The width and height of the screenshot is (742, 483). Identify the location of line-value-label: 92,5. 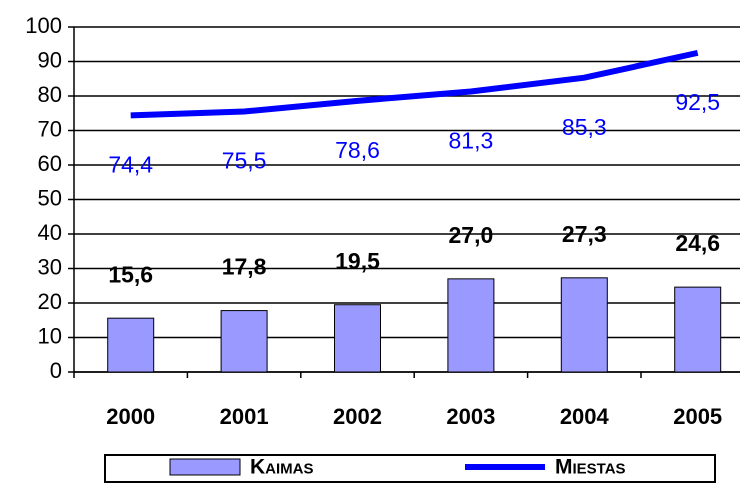
(697, 102).